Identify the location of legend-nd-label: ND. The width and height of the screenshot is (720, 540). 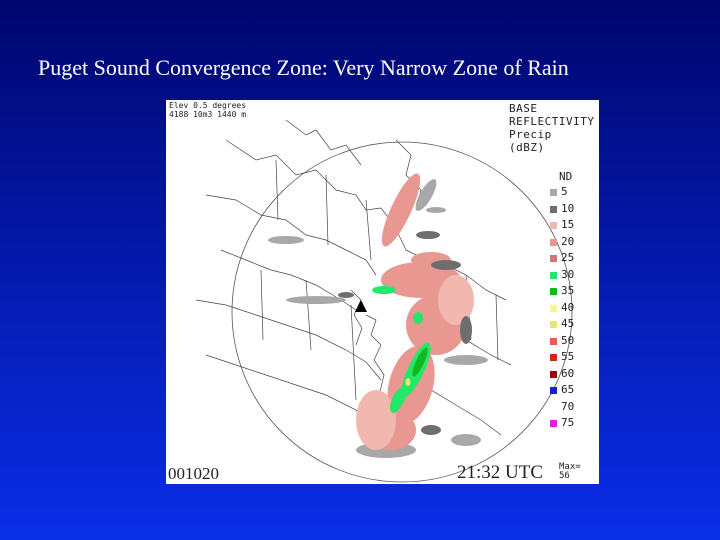
(566, 176).